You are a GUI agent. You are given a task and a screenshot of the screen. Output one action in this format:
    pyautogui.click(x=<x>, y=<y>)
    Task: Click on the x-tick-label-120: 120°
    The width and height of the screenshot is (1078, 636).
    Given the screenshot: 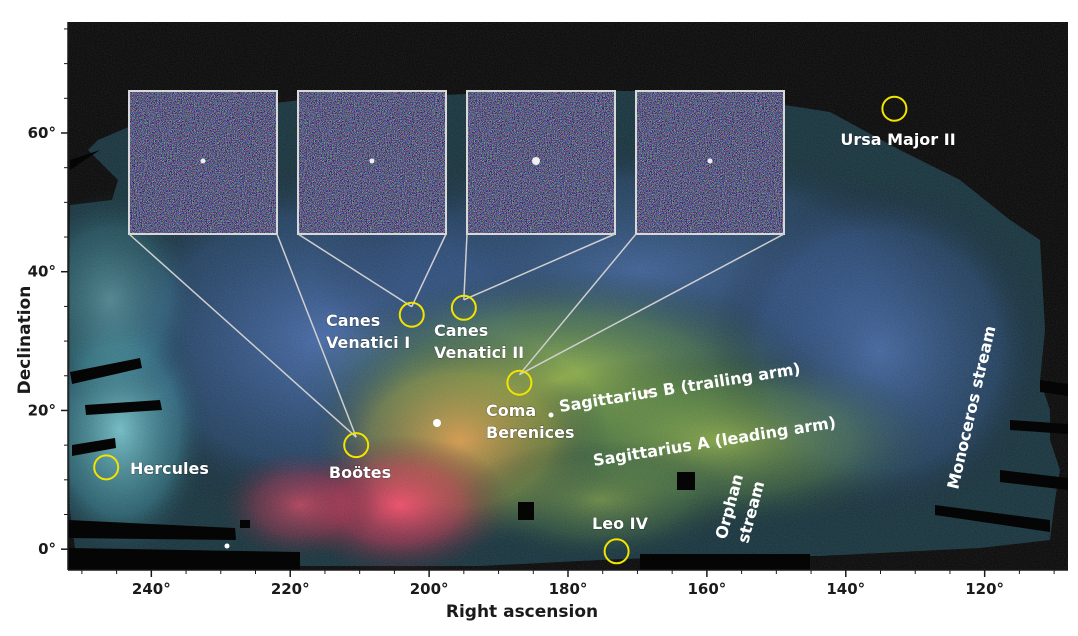 What is the action you would take?
    pyautogui.click(x=984, y=589)
    